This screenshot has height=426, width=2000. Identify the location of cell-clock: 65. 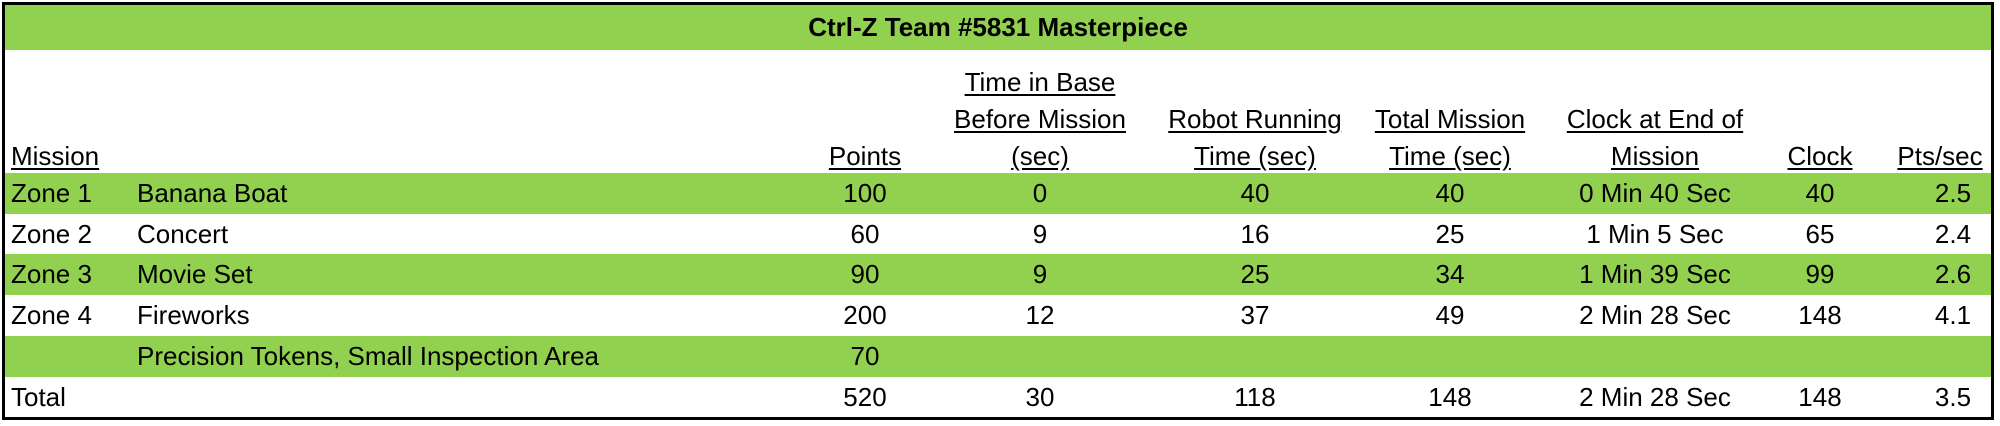
(1820, 234).